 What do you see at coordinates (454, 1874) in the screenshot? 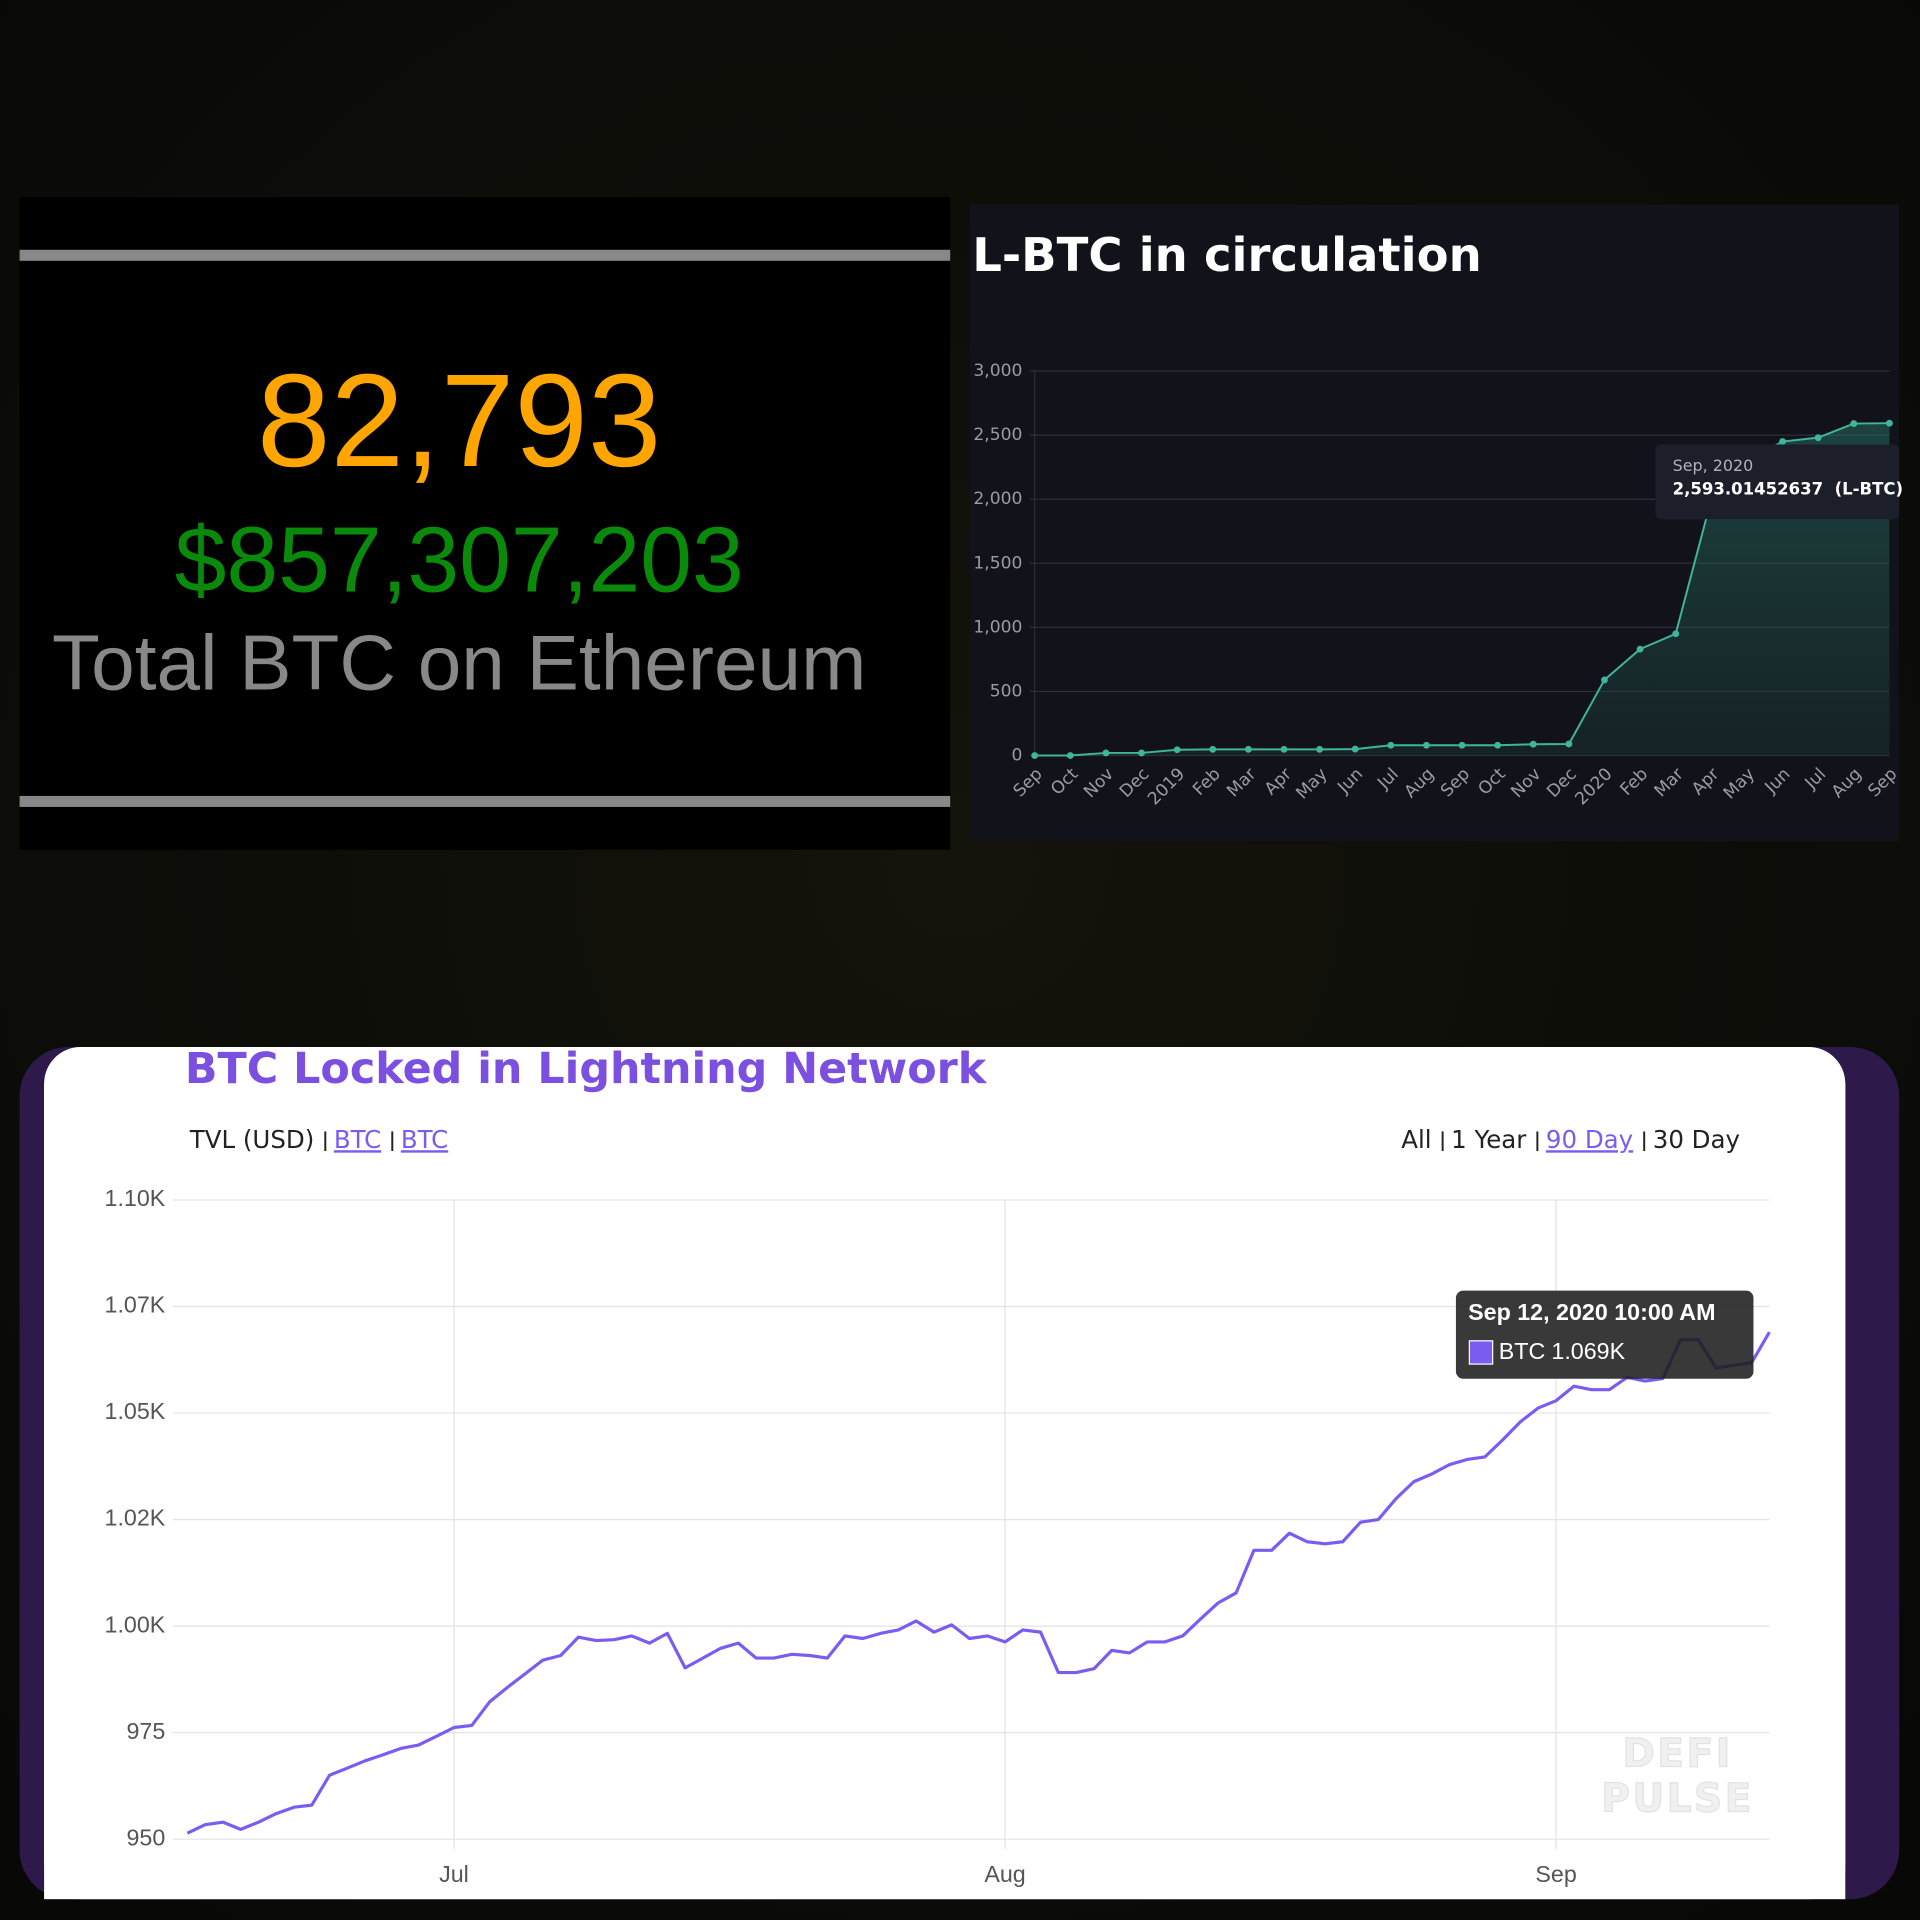
I see `x-tick-label: Jul` at bounding box center [454, 1874].